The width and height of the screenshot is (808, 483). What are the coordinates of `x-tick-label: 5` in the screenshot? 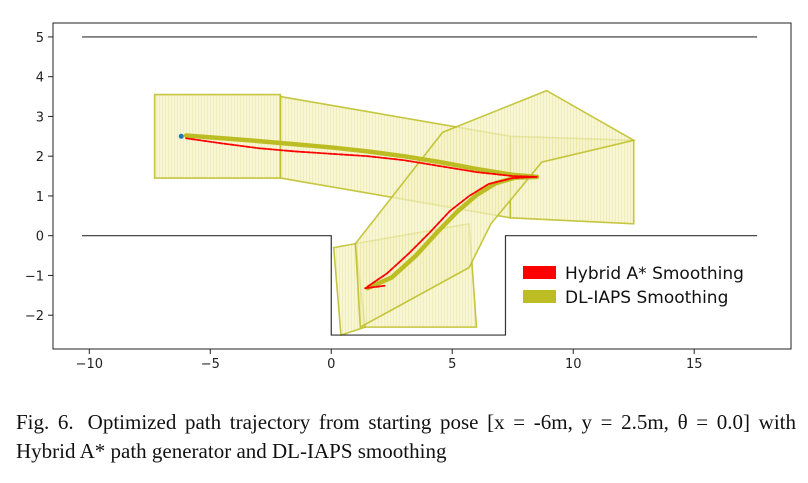 It's located at (452, 364).